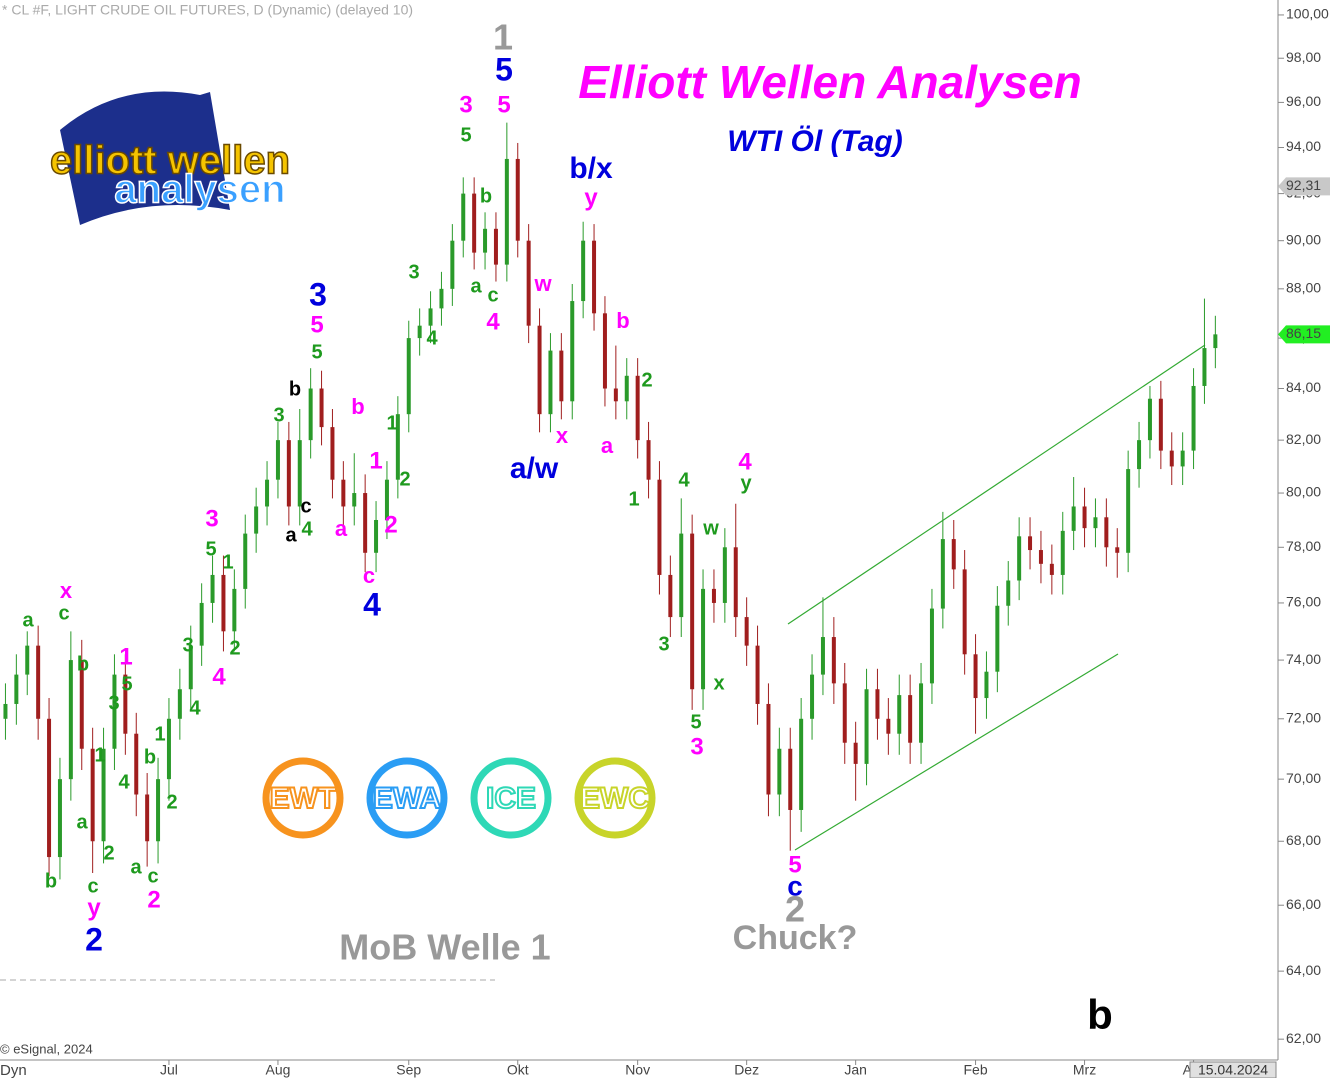  I want to click on price-marker, so click(1304, 334).